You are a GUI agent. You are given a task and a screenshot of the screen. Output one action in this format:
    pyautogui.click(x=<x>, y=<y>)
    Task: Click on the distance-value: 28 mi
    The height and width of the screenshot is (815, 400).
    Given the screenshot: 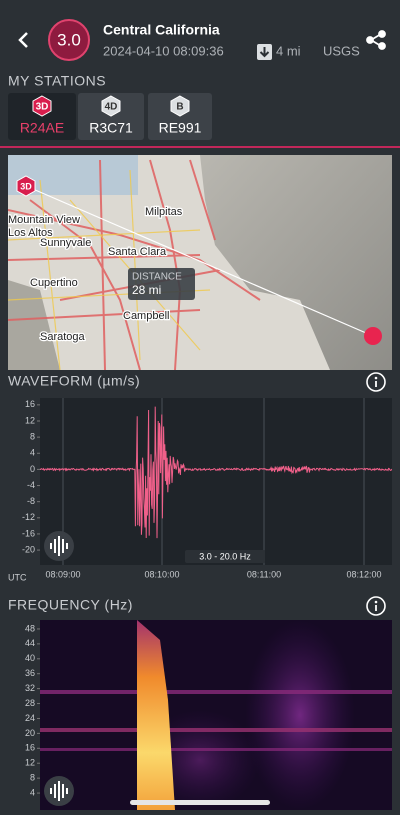 What is the action you would take?
    pyautogui.click(x=146, y=290)
    